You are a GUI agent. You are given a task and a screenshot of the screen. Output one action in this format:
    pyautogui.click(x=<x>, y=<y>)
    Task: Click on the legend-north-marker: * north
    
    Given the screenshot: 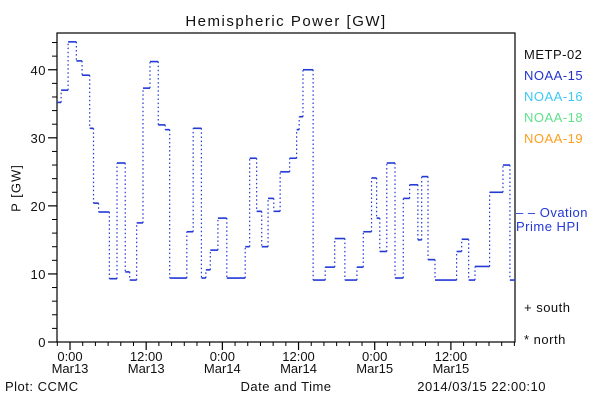 What is the action you would take?
    pyautogui.click(x=545, y=339)
    